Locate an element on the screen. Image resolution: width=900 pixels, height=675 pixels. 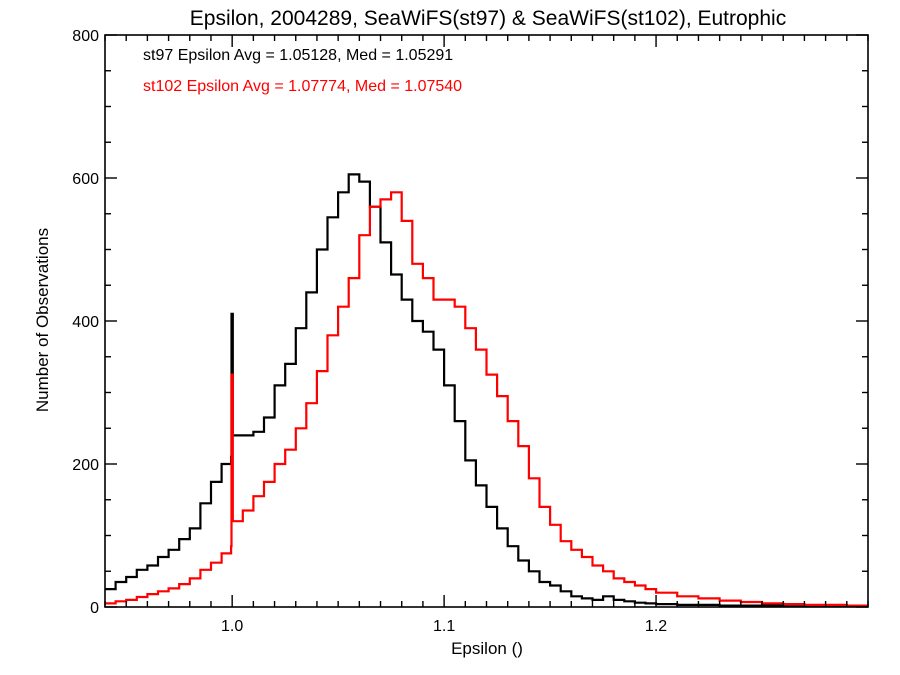
x-tick-label: 1.2 is located at coordinates (656, 626).